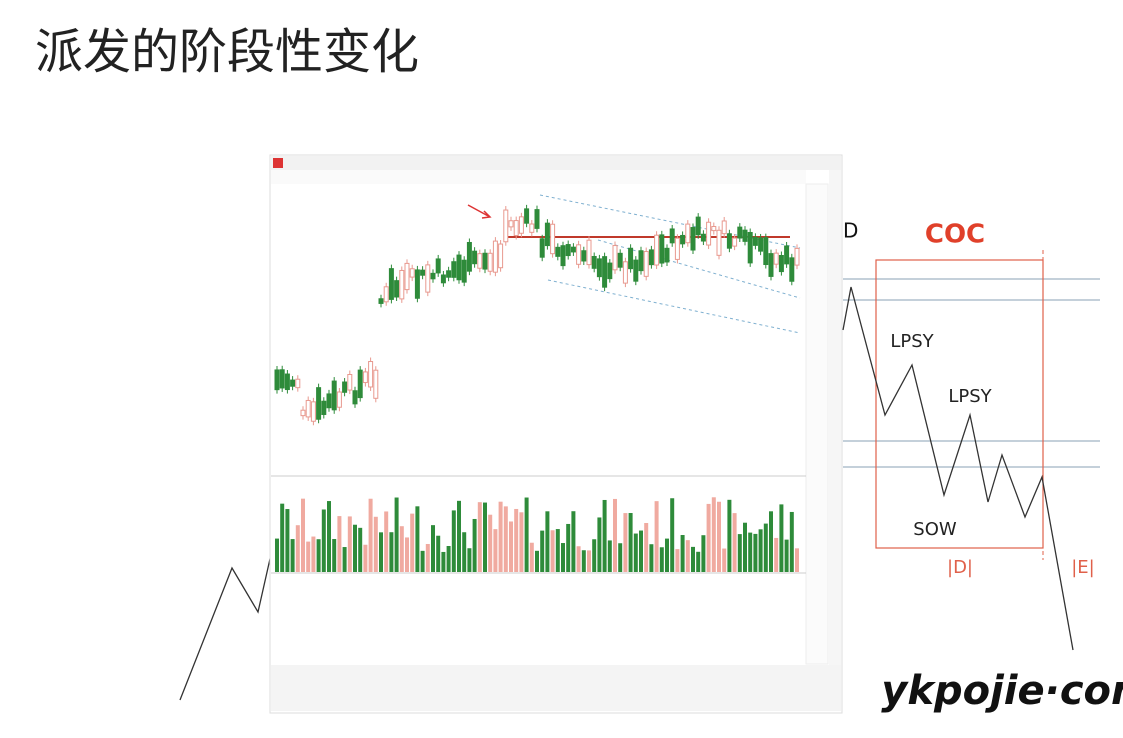  What do you see at coordinates (556, 688) in the screenshot?
I see `status-bar` at bounding box center [556, 688].